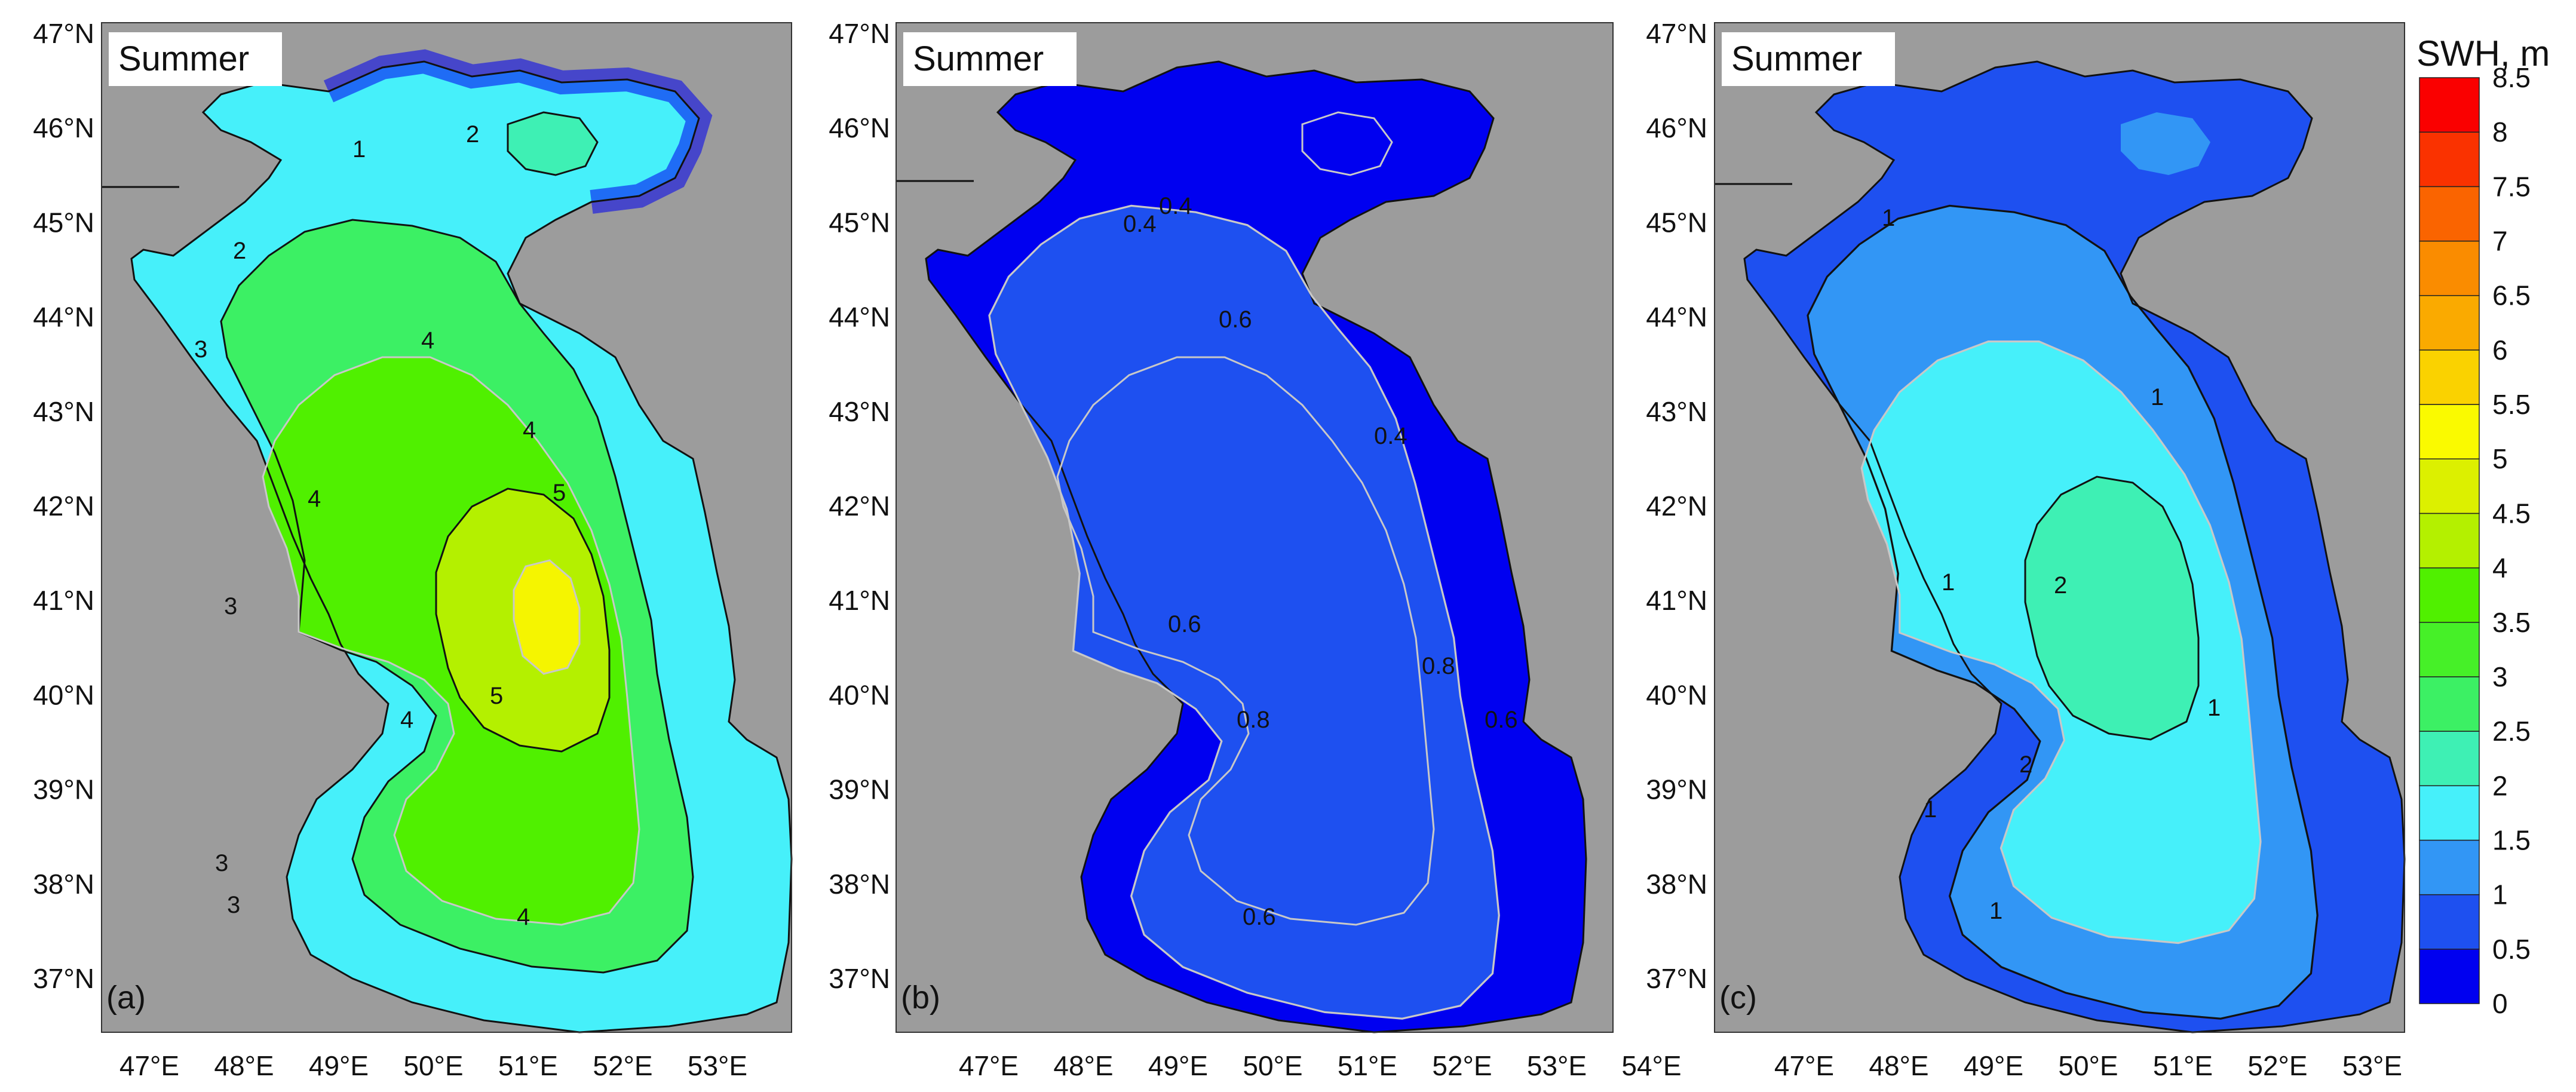 The height and width of the screenshot is (1092, 2576). Describe the element at coordinates (2500, 1003) in the screenshot. I see `colorbar-tick-label: 0` at that location.